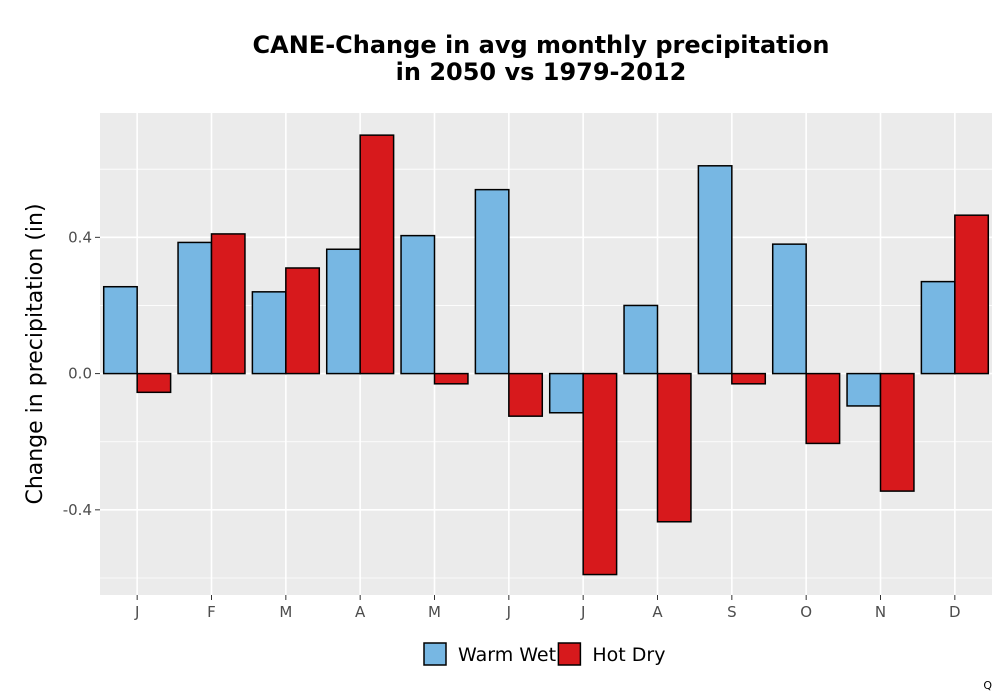 Image resolution: width=1000 pixels, height=700 pixels. Describe the element at coordinates (211, 612) in the screenshot. I see `x-tick-label: F` at that location.